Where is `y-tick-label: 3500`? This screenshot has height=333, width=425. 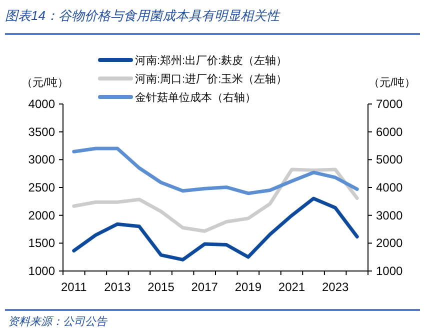 y-tick-label: 3500 is located at coordinates (42, 131).